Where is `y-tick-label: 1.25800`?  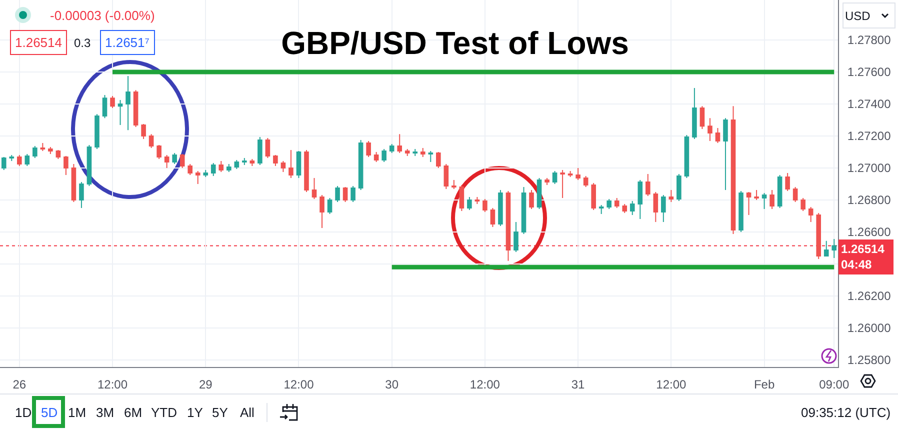
y-tick-label: 1.25800 is located at coordinates (869, 360).